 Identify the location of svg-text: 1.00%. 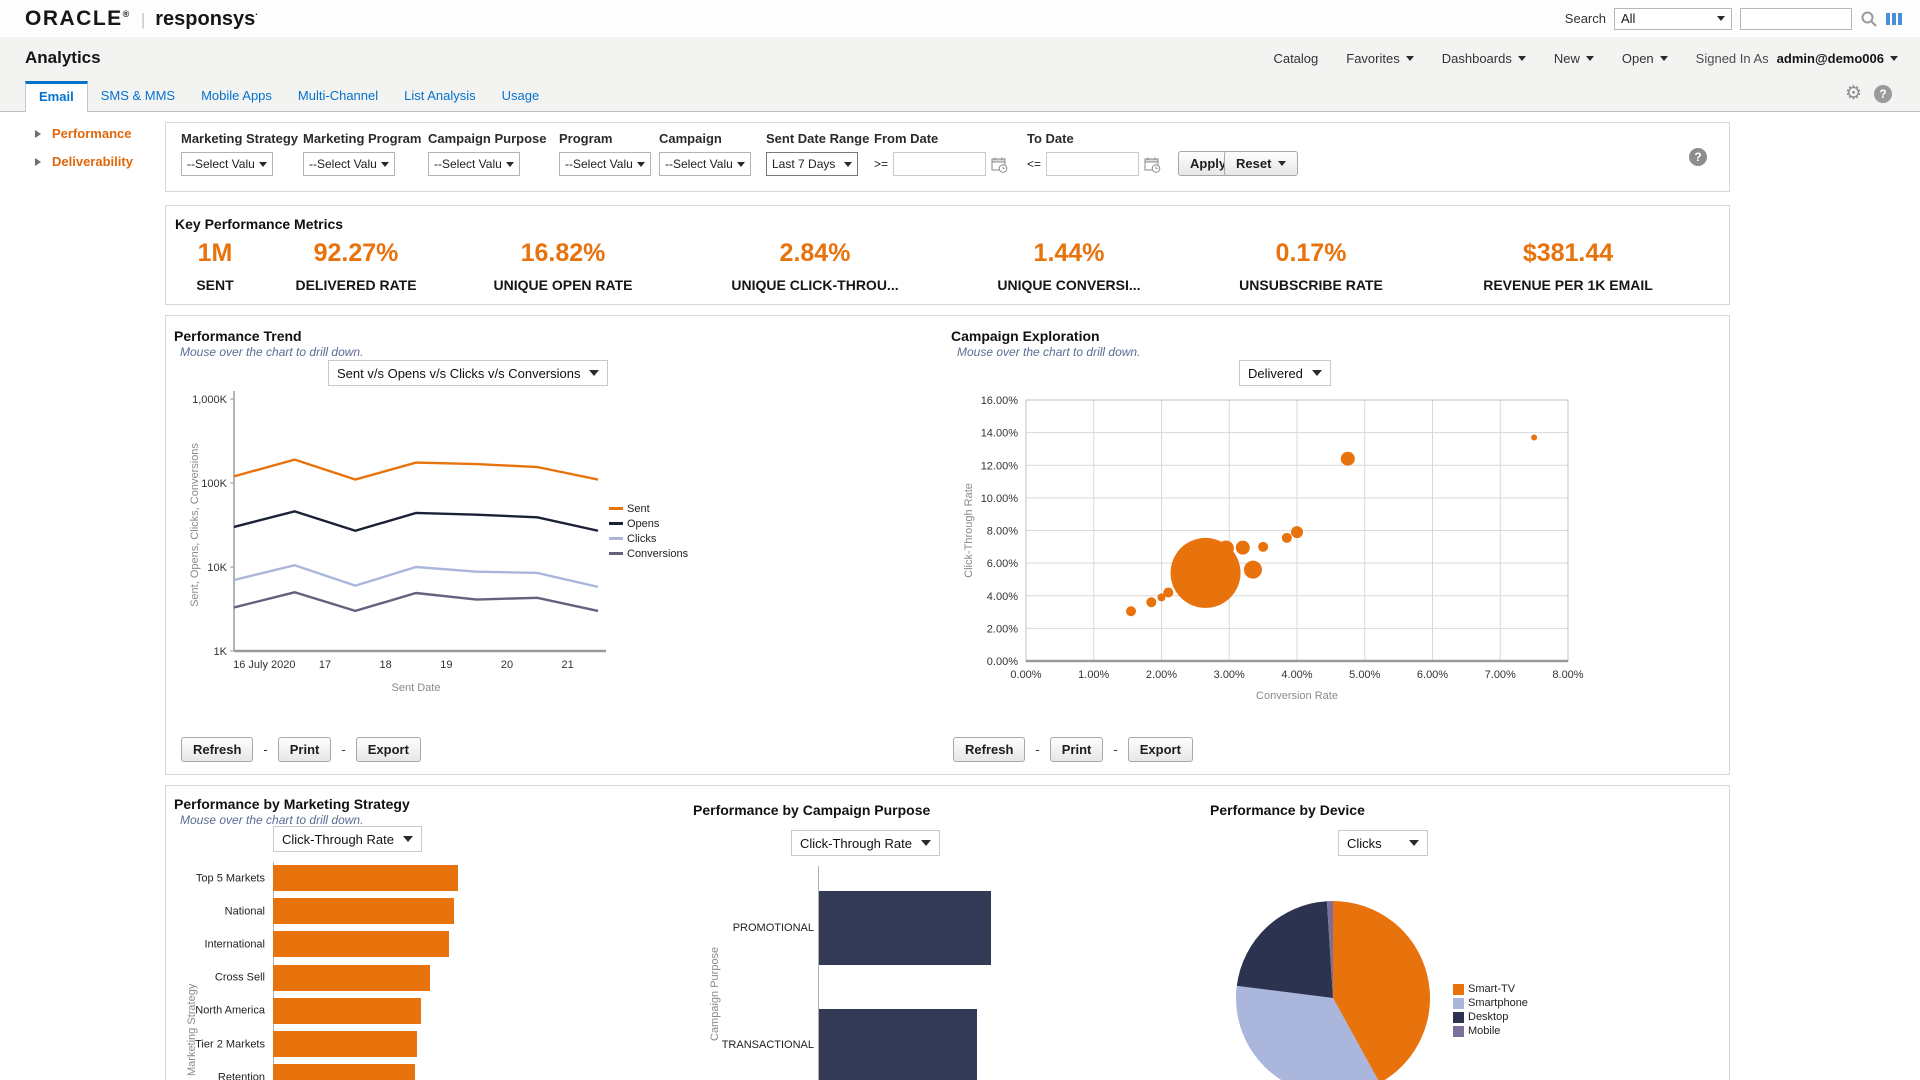
(1093, 675).